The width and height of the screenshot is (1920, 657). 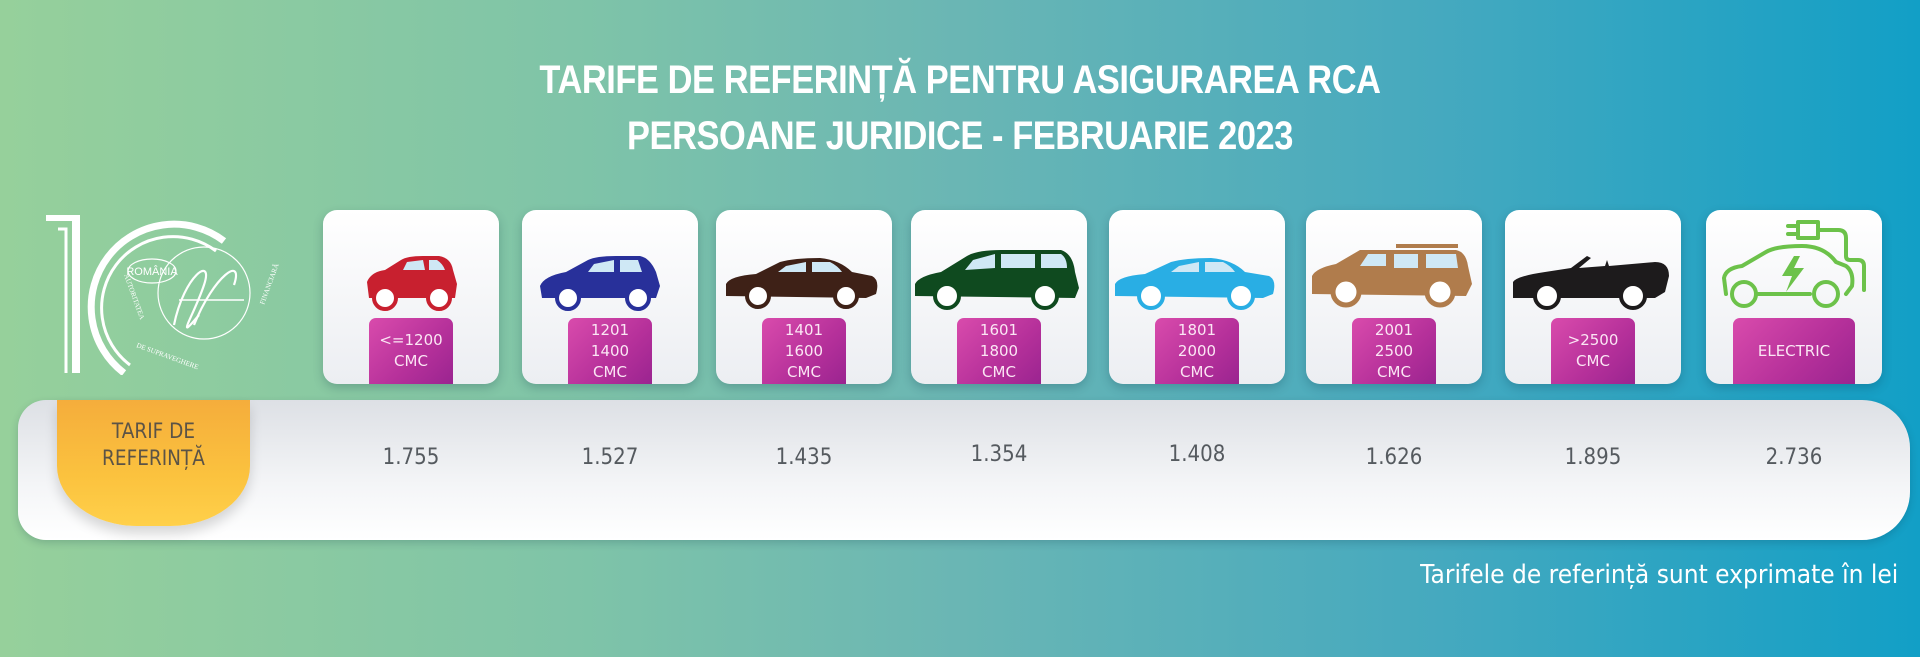 I want to click on category-card-electric: ELECTRIC, so click(x=1794, y=297).